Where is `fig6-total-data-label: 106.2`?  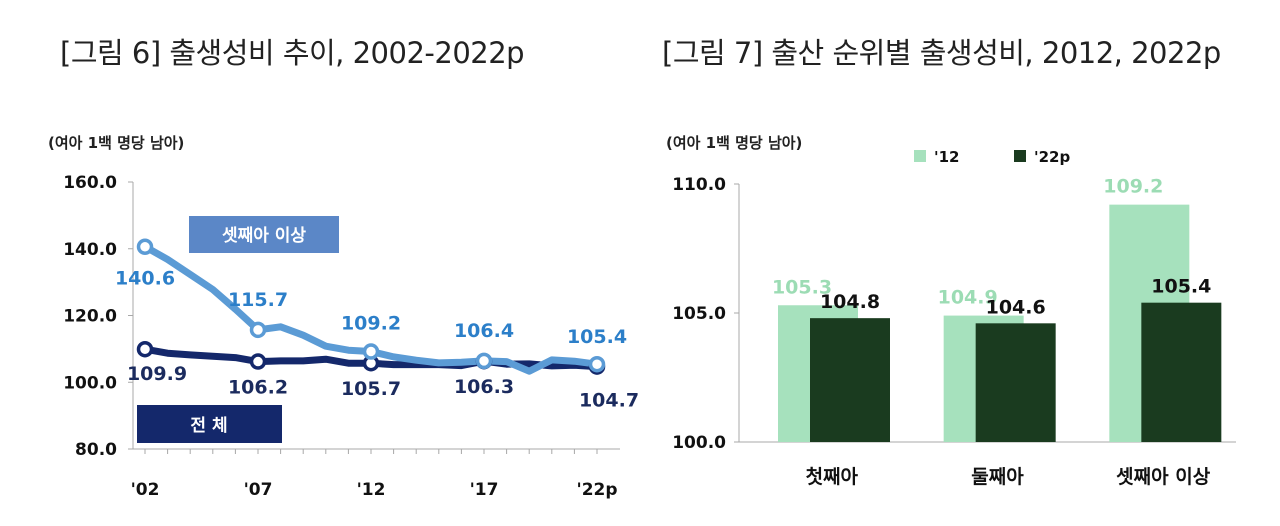 fig6-total-data-label: 106.2 is located at coordinates (258, 388).